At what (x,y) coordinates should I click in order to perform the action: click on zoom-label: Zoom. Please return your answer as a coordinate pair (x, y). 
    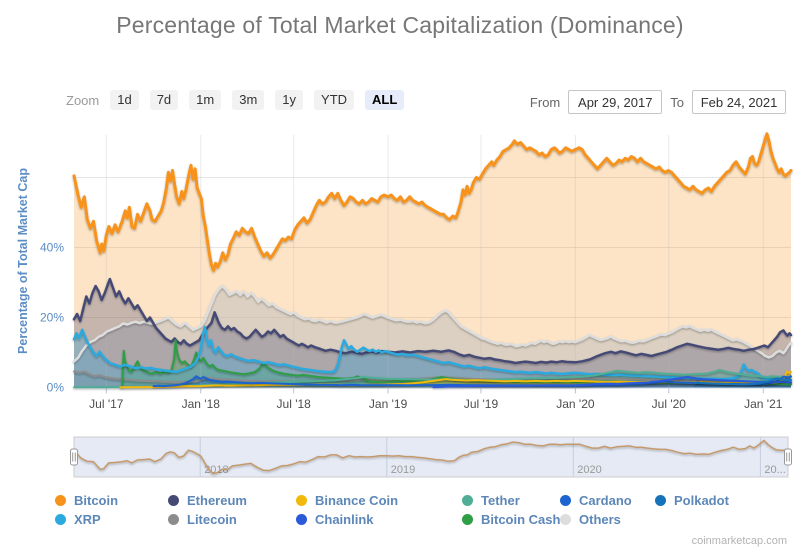
    Looking at the image, I should click on (83, 100).